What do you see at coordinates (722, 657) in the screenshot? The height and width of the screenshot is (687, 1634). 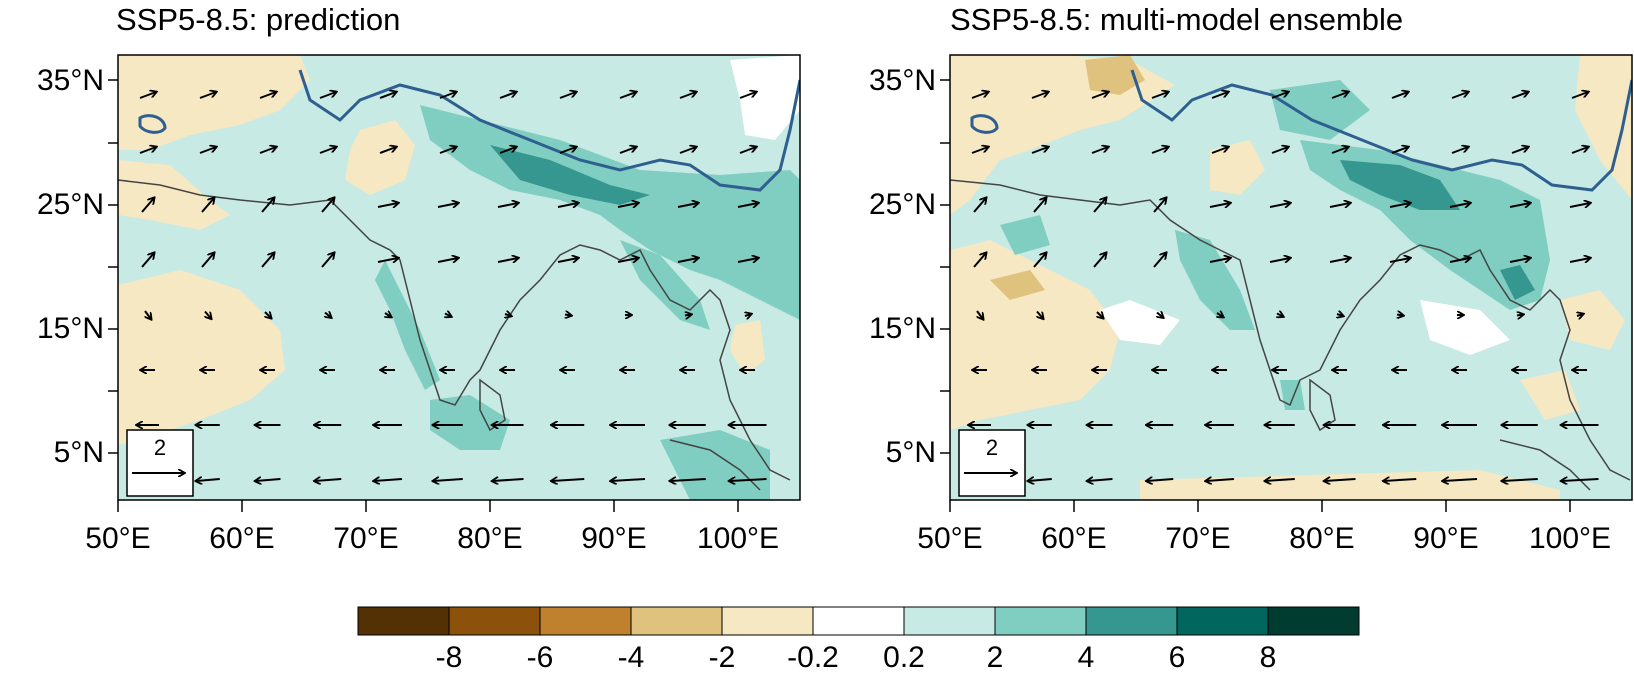 I see `colorbar-label: -2` at bounding box center [722, 657].